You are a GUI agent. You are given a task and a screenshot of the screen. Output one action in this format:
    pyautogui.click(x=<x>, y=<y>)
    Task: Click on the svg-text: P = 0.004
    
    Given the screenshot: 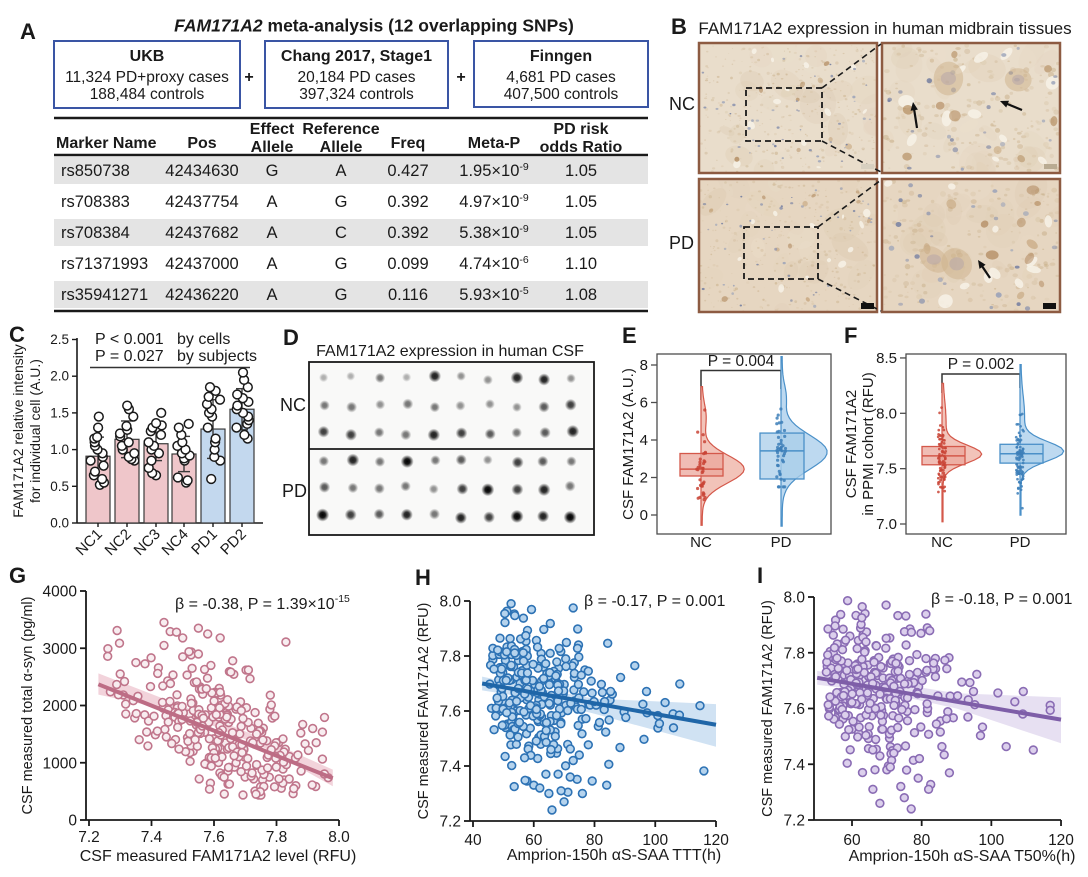 What is the action you would take?
    pyautogui.click(x=741, y=361)
    